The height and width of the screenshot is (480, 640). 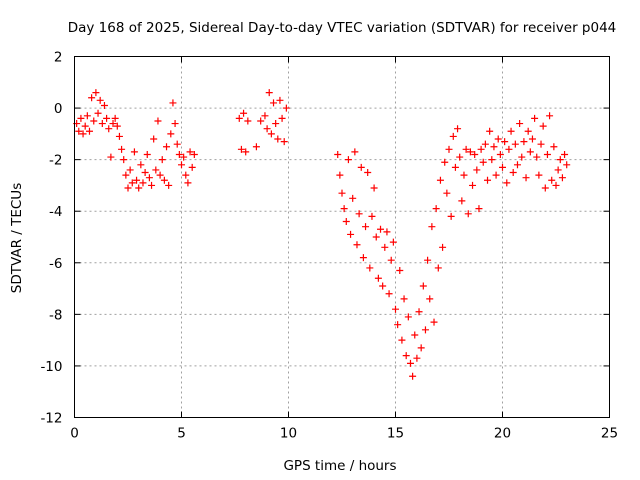 What do you see at coordinates (58, 109) in the screenshot?
I see `y-tick-label: 0` at bounding box center [58, 109].